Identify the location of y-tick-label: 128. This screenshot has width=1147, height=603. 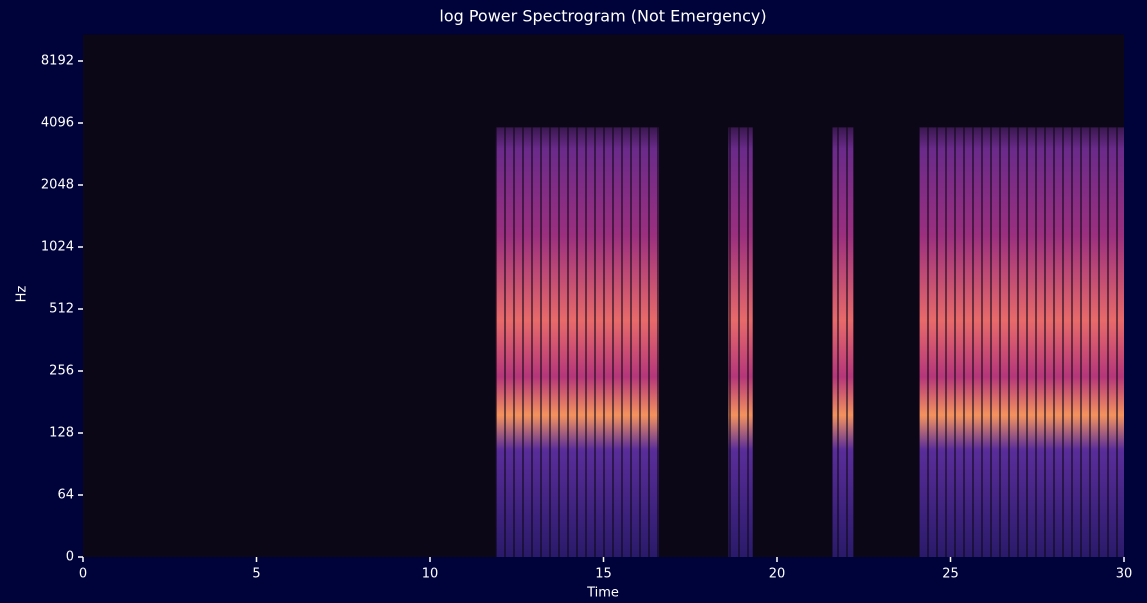
(61, 433).